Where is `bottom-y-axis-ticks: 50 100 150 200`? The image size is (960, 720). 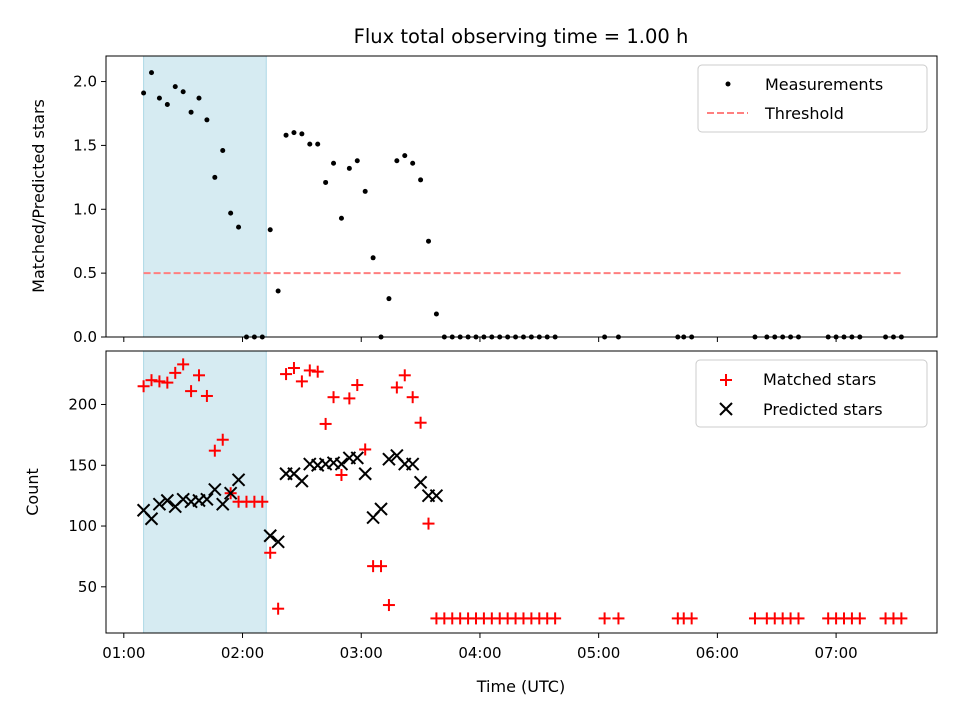 bottom-y-axis-ticks: 50 100 150 200 is located at coordinates (87, 495).